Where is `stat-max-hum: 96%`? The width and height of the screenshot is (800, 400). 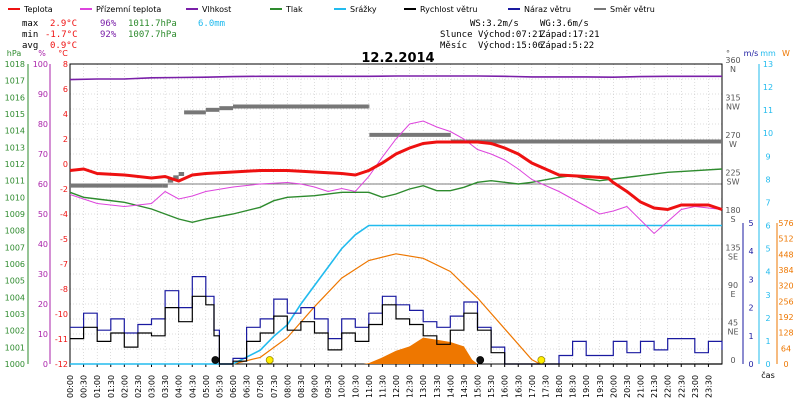 stat-max-hum: 96% is located at coordinates (108, 24).